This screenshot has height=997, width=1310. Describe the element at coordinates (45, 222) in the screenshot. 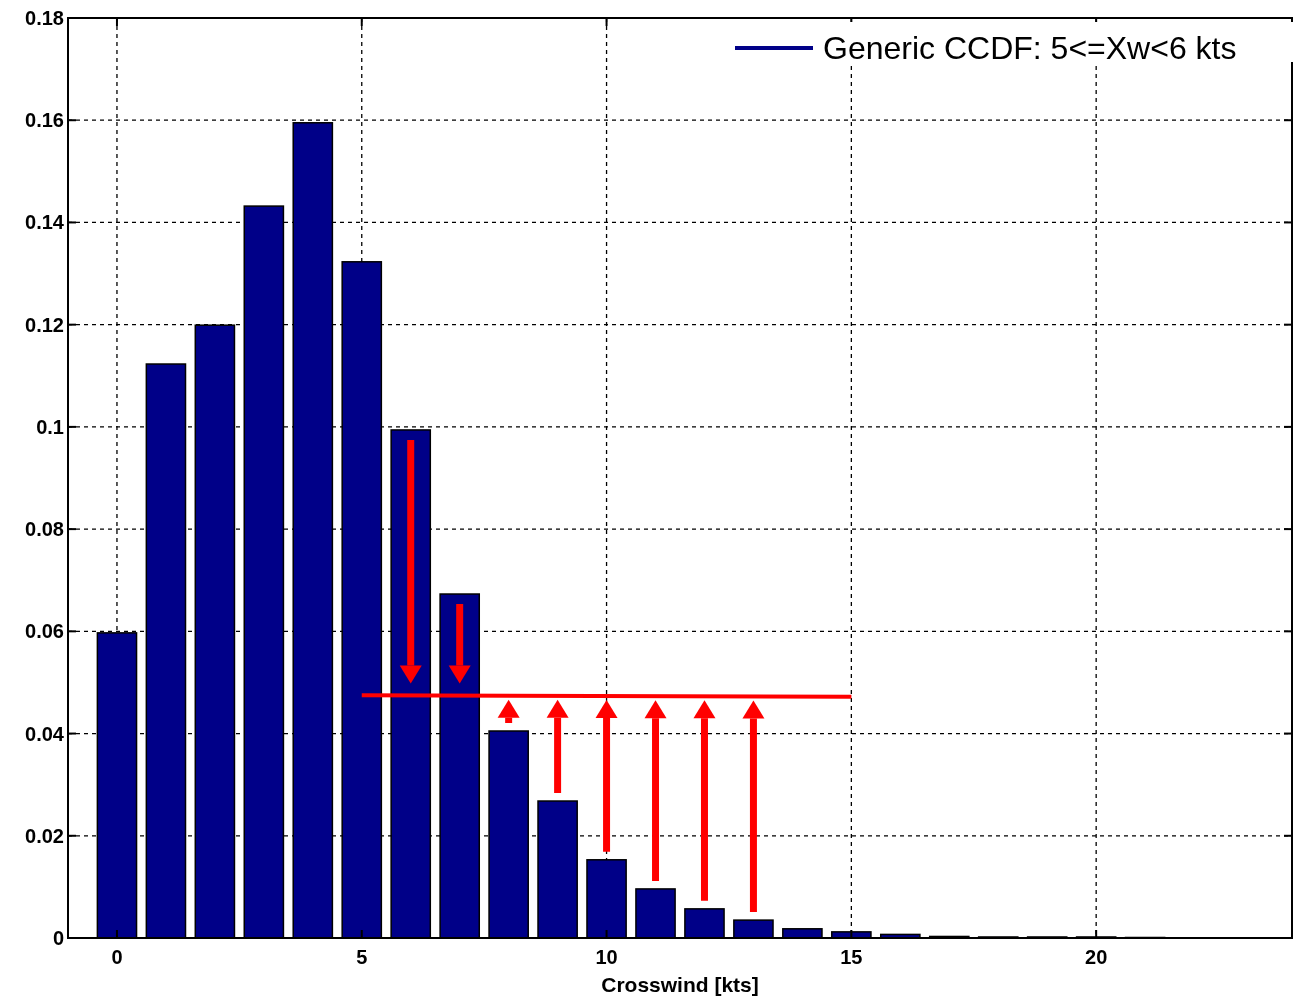

I see `y-tick-label: 0.14` at that location.